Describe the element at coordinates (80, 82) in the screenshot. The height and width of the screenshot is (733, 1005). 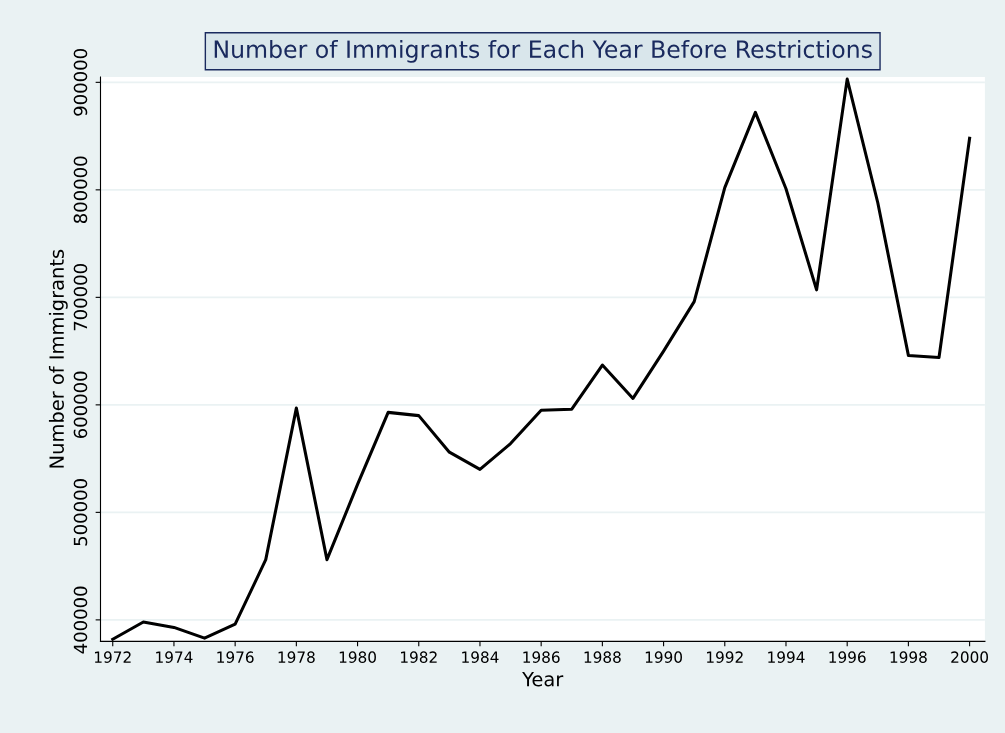
I see `y-tick-label: 900000` at that location.